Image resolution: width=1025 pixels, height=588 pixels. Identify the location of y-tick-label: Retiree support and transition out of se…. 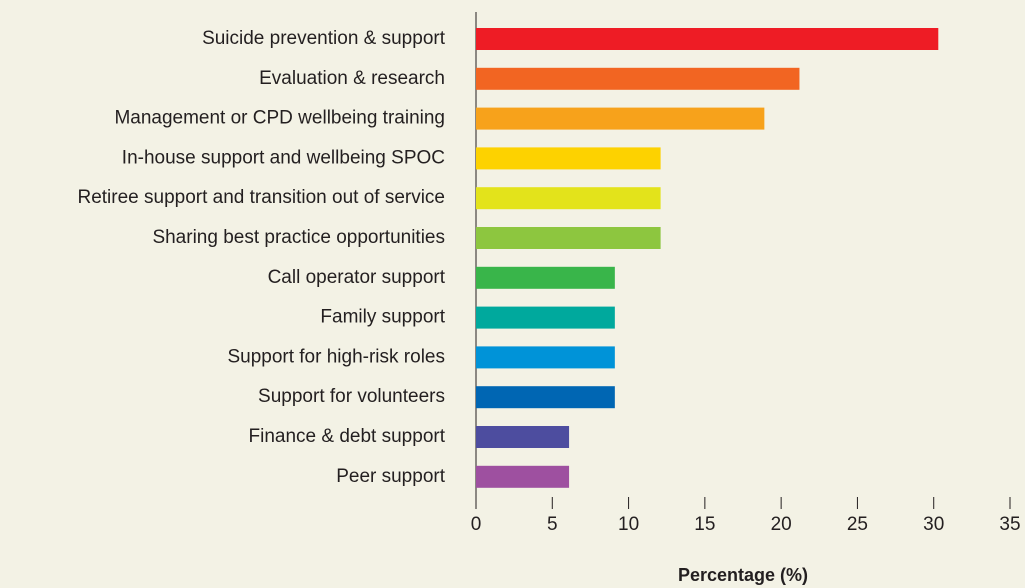
(261, 197).